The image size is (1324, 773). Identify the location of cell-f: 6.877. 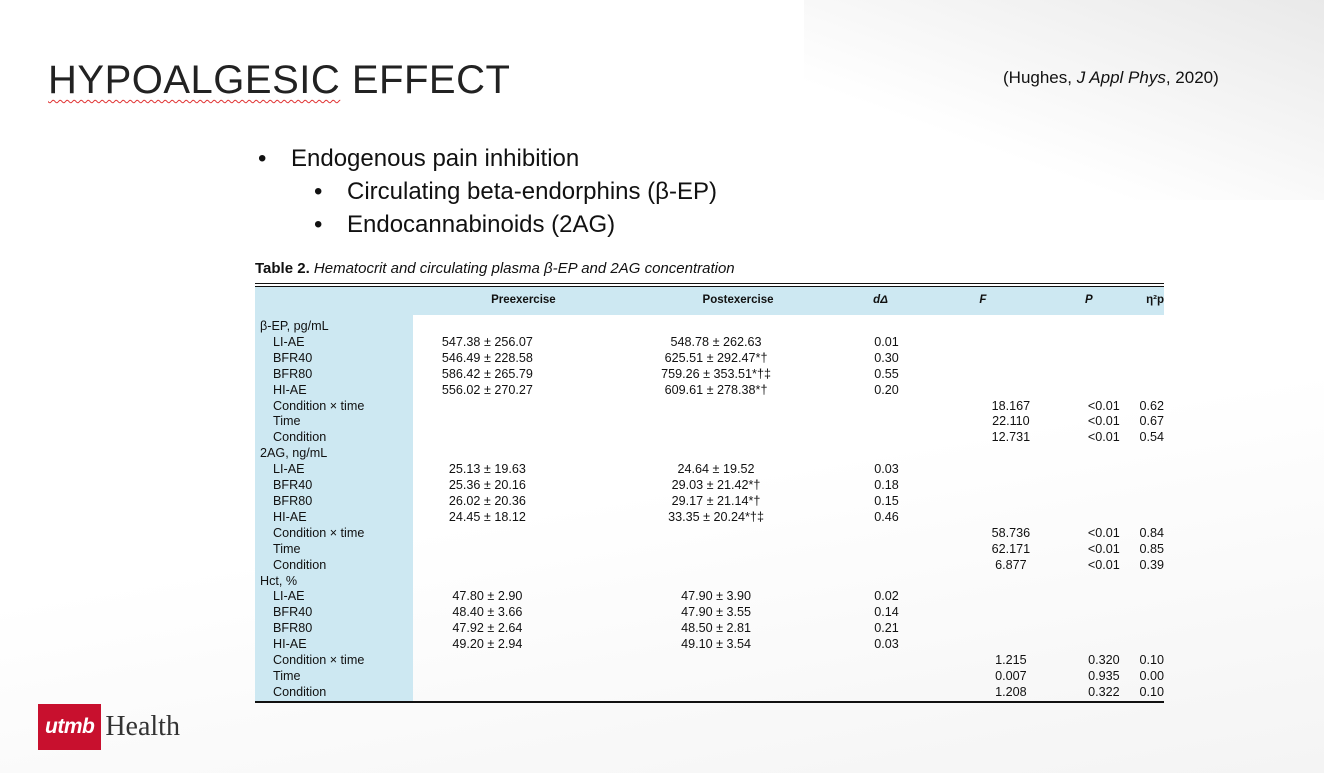
(1011, 564).